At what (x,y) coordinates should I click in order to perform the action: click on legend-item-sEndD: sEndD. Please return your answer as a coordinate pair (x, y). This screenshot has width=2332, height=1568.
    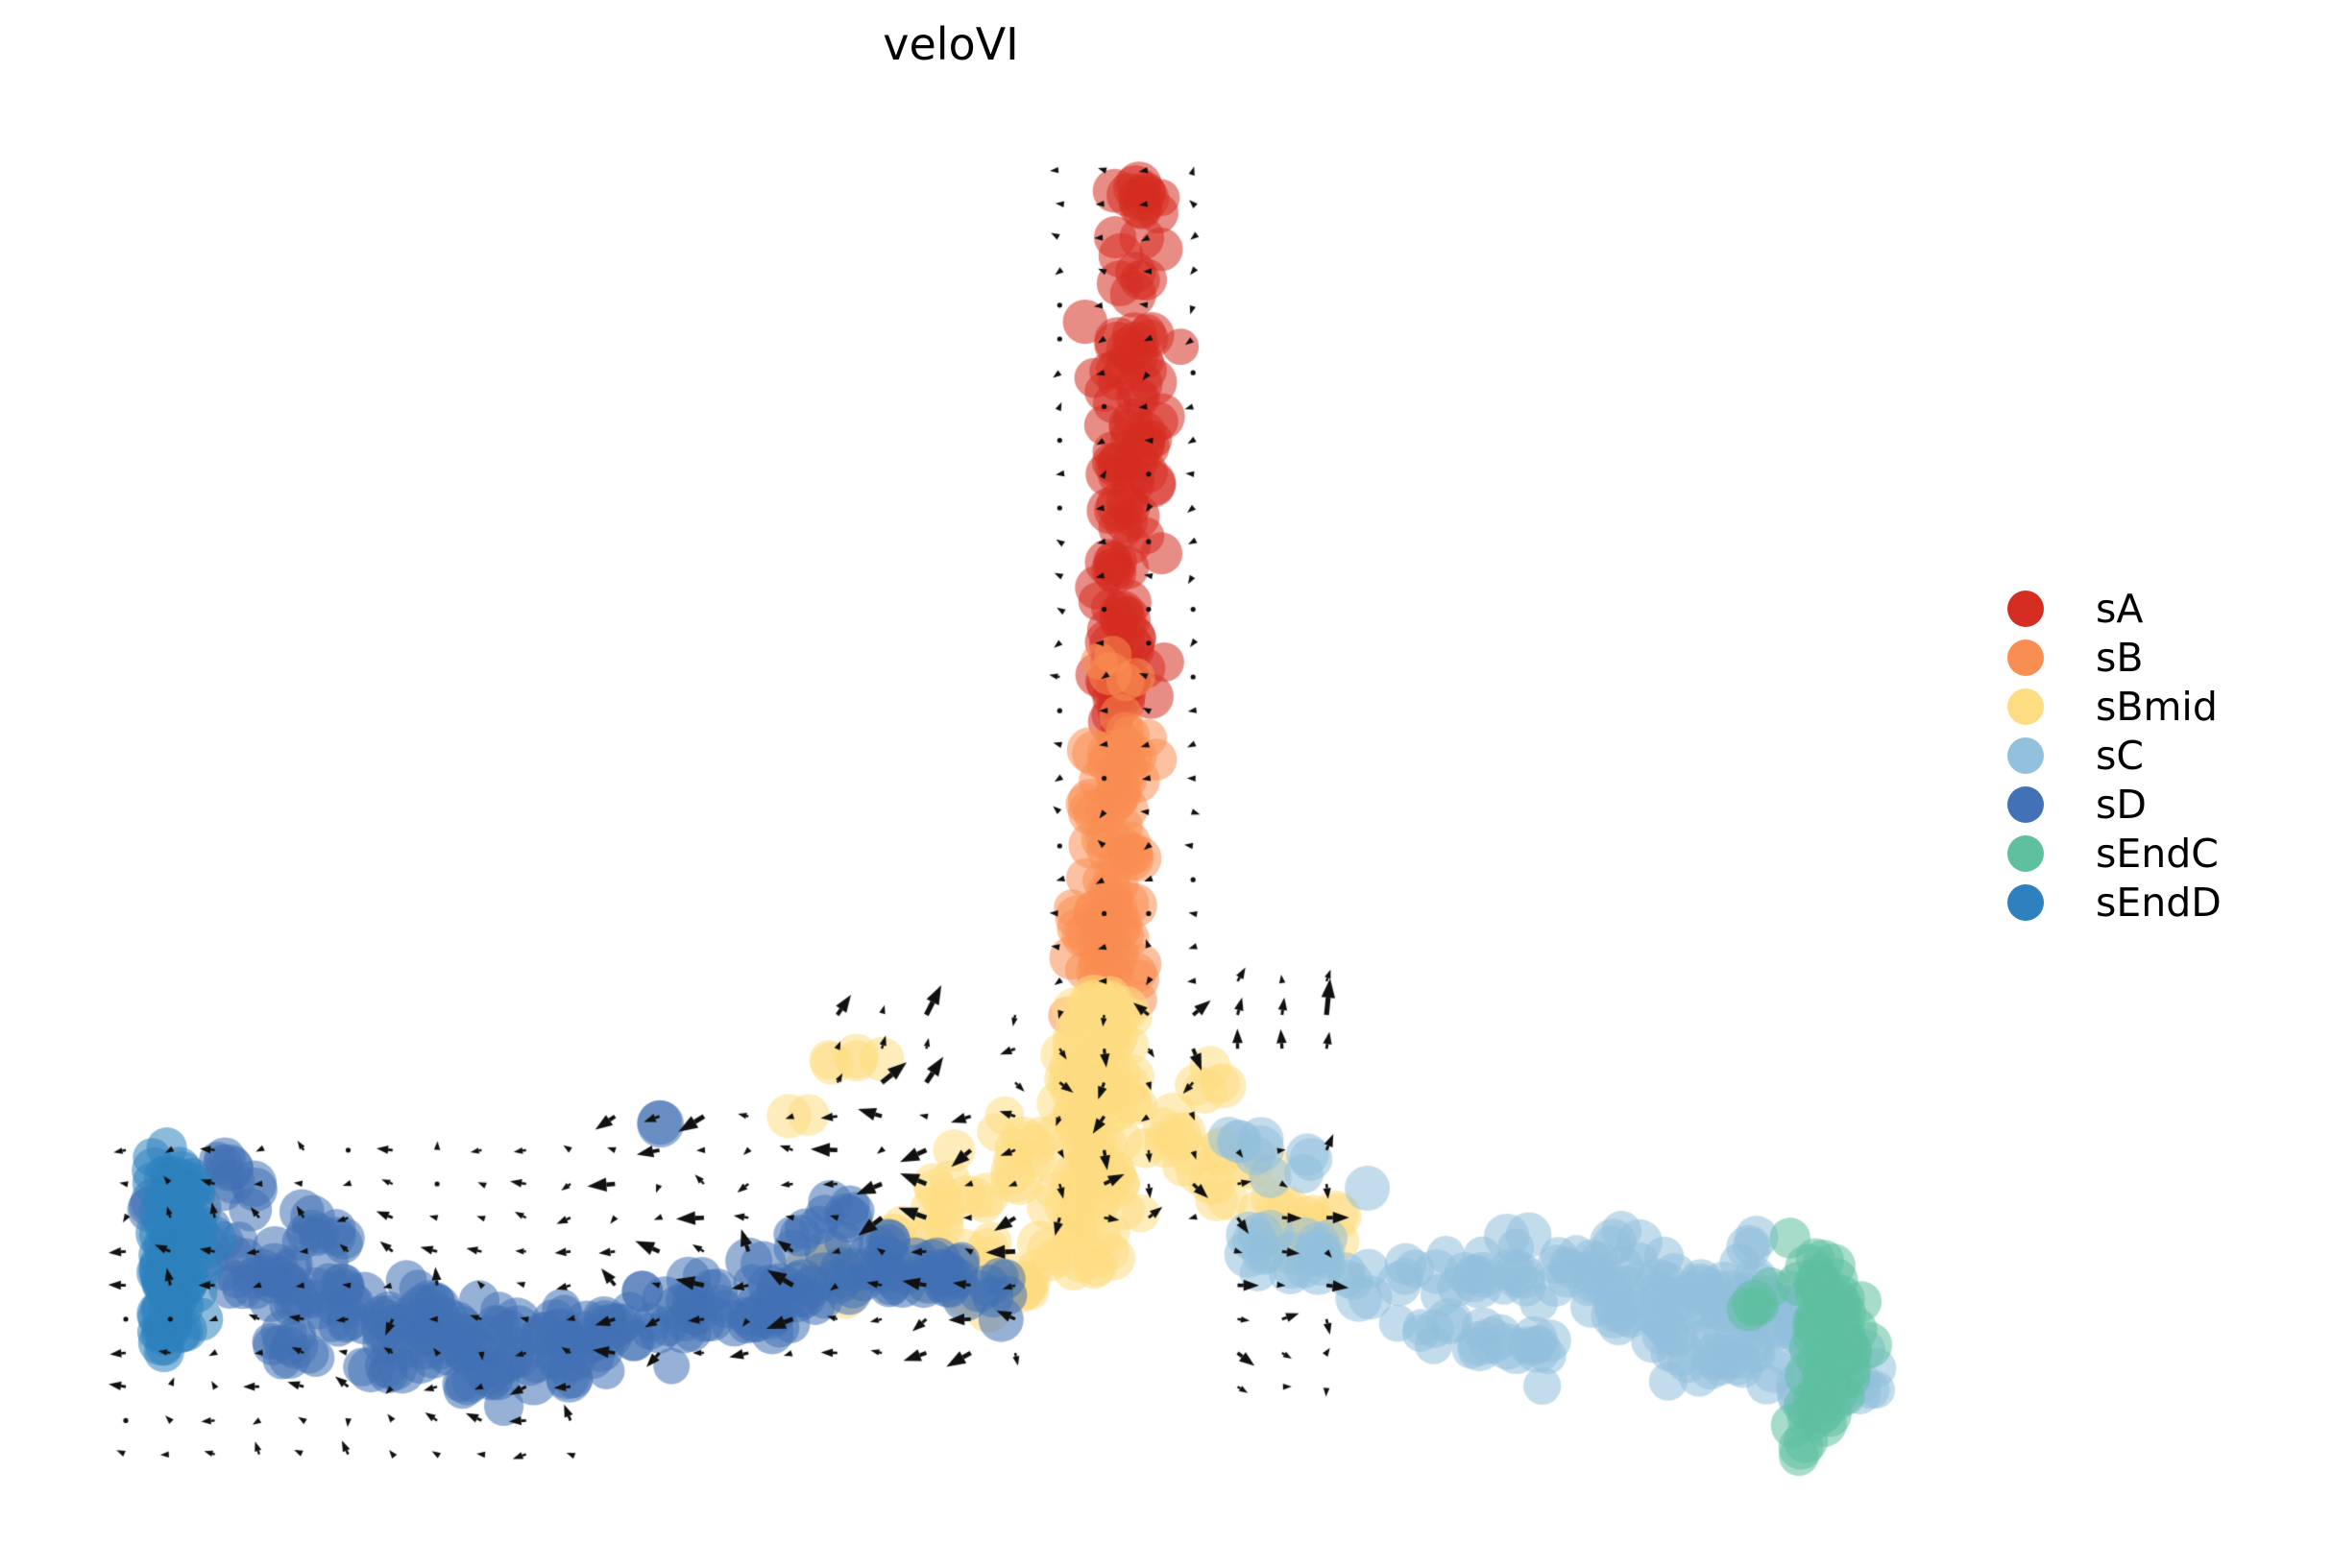
    Looking at the image, I should click on (2165, 902).